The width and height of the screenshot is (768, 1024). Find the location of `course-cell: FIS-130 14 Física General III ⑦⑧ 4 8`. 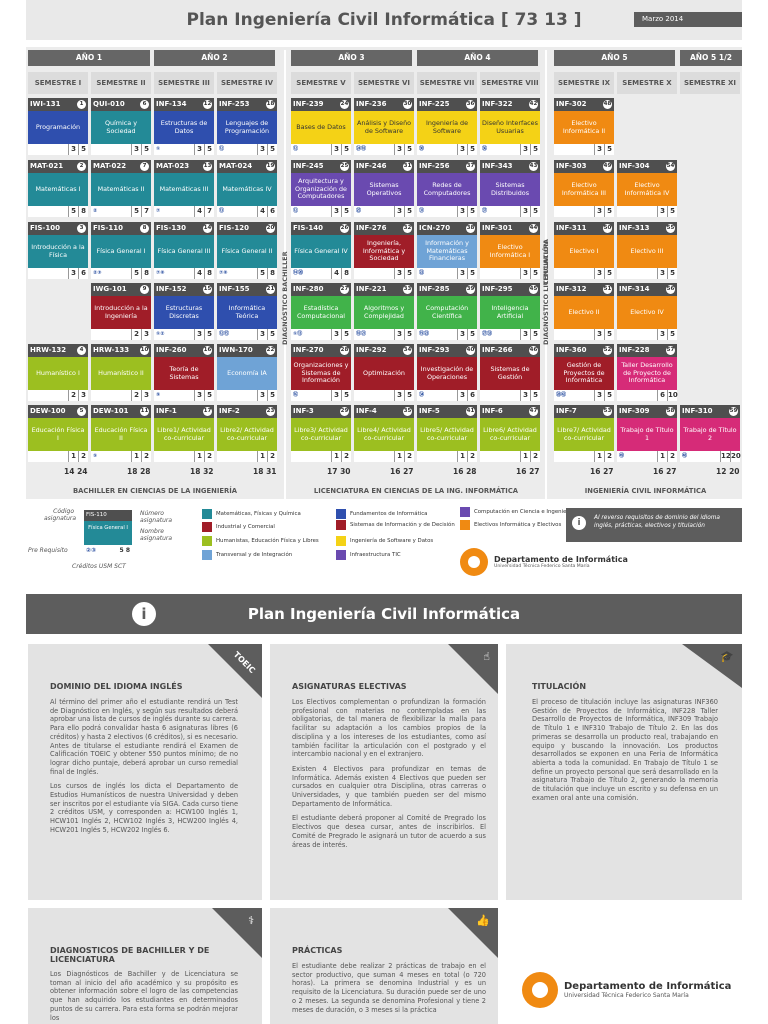

course-cell: FIS-130 14 Física General III ⑦⑧ 4 8 is located at coordinates (184, 250).